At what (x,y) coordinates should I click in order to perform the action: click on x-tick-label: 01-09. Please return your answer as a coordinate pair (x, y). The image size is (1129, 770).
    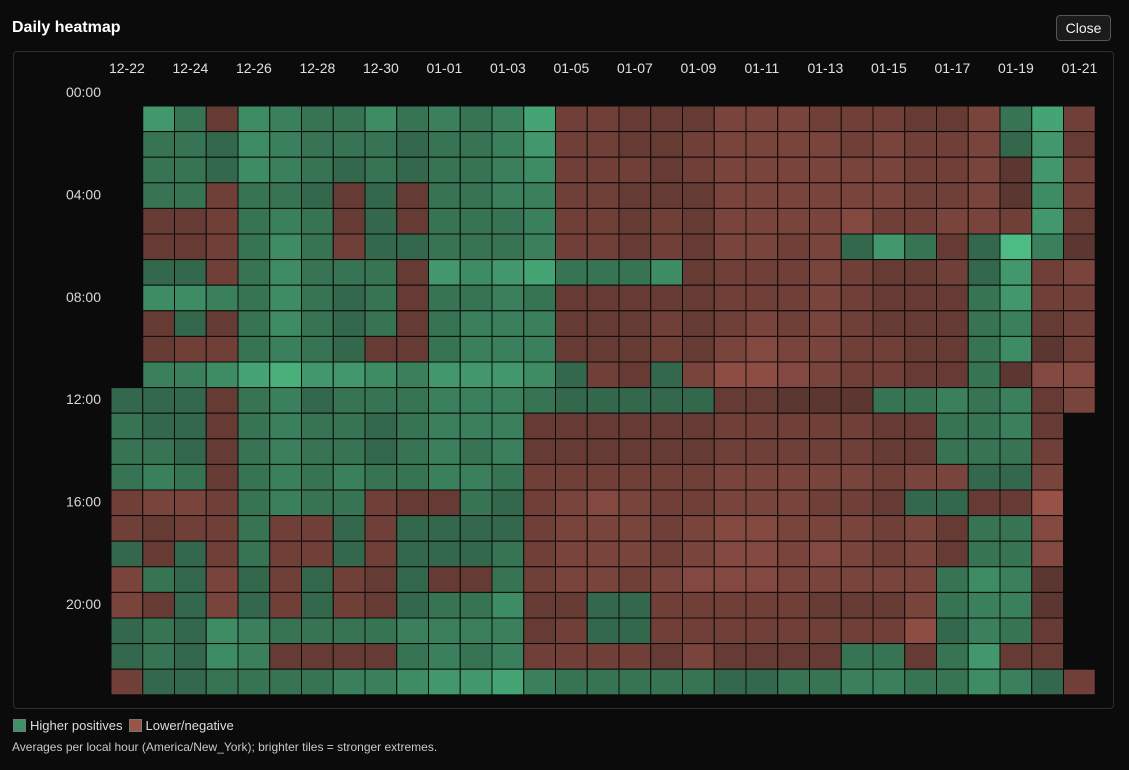
    Looking at the image, I should click on (698, 68).